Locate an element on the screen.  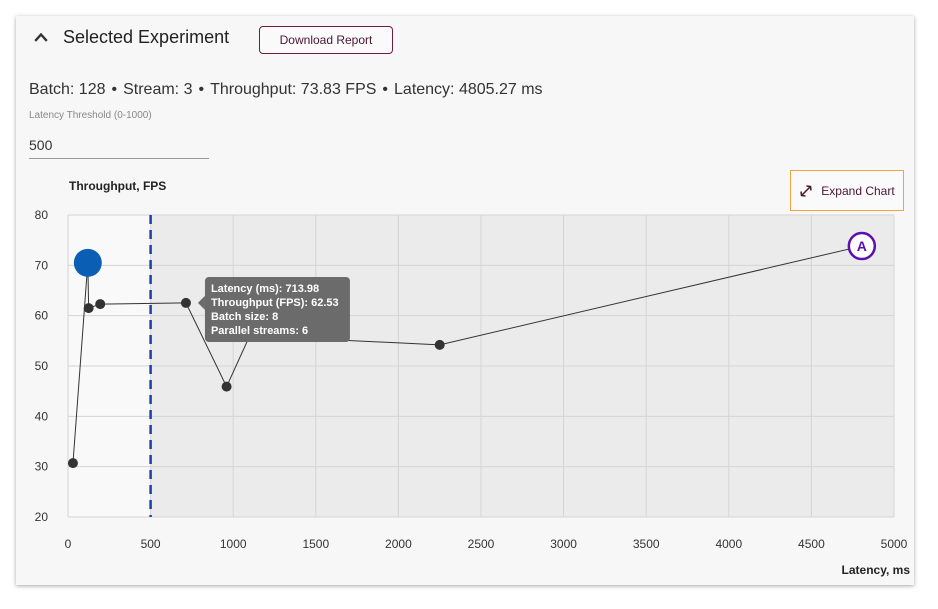
y-axis-label: Throughput, FPS is located at coordinates (117, 186).